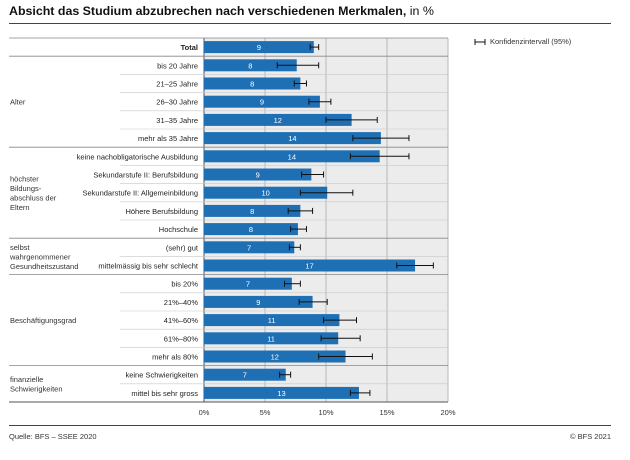  I want to click on group-label: finanzielle Schwierigkeiten, so click(36, 384).